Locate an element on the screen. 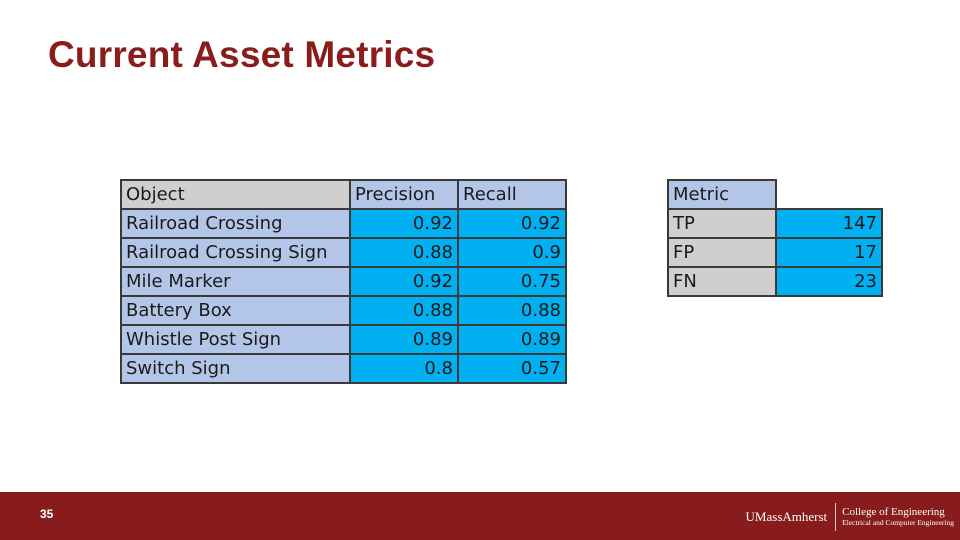 This screenshot has width=960, height=540. column-header-metric: Metric is located at coordinates (722, 194).